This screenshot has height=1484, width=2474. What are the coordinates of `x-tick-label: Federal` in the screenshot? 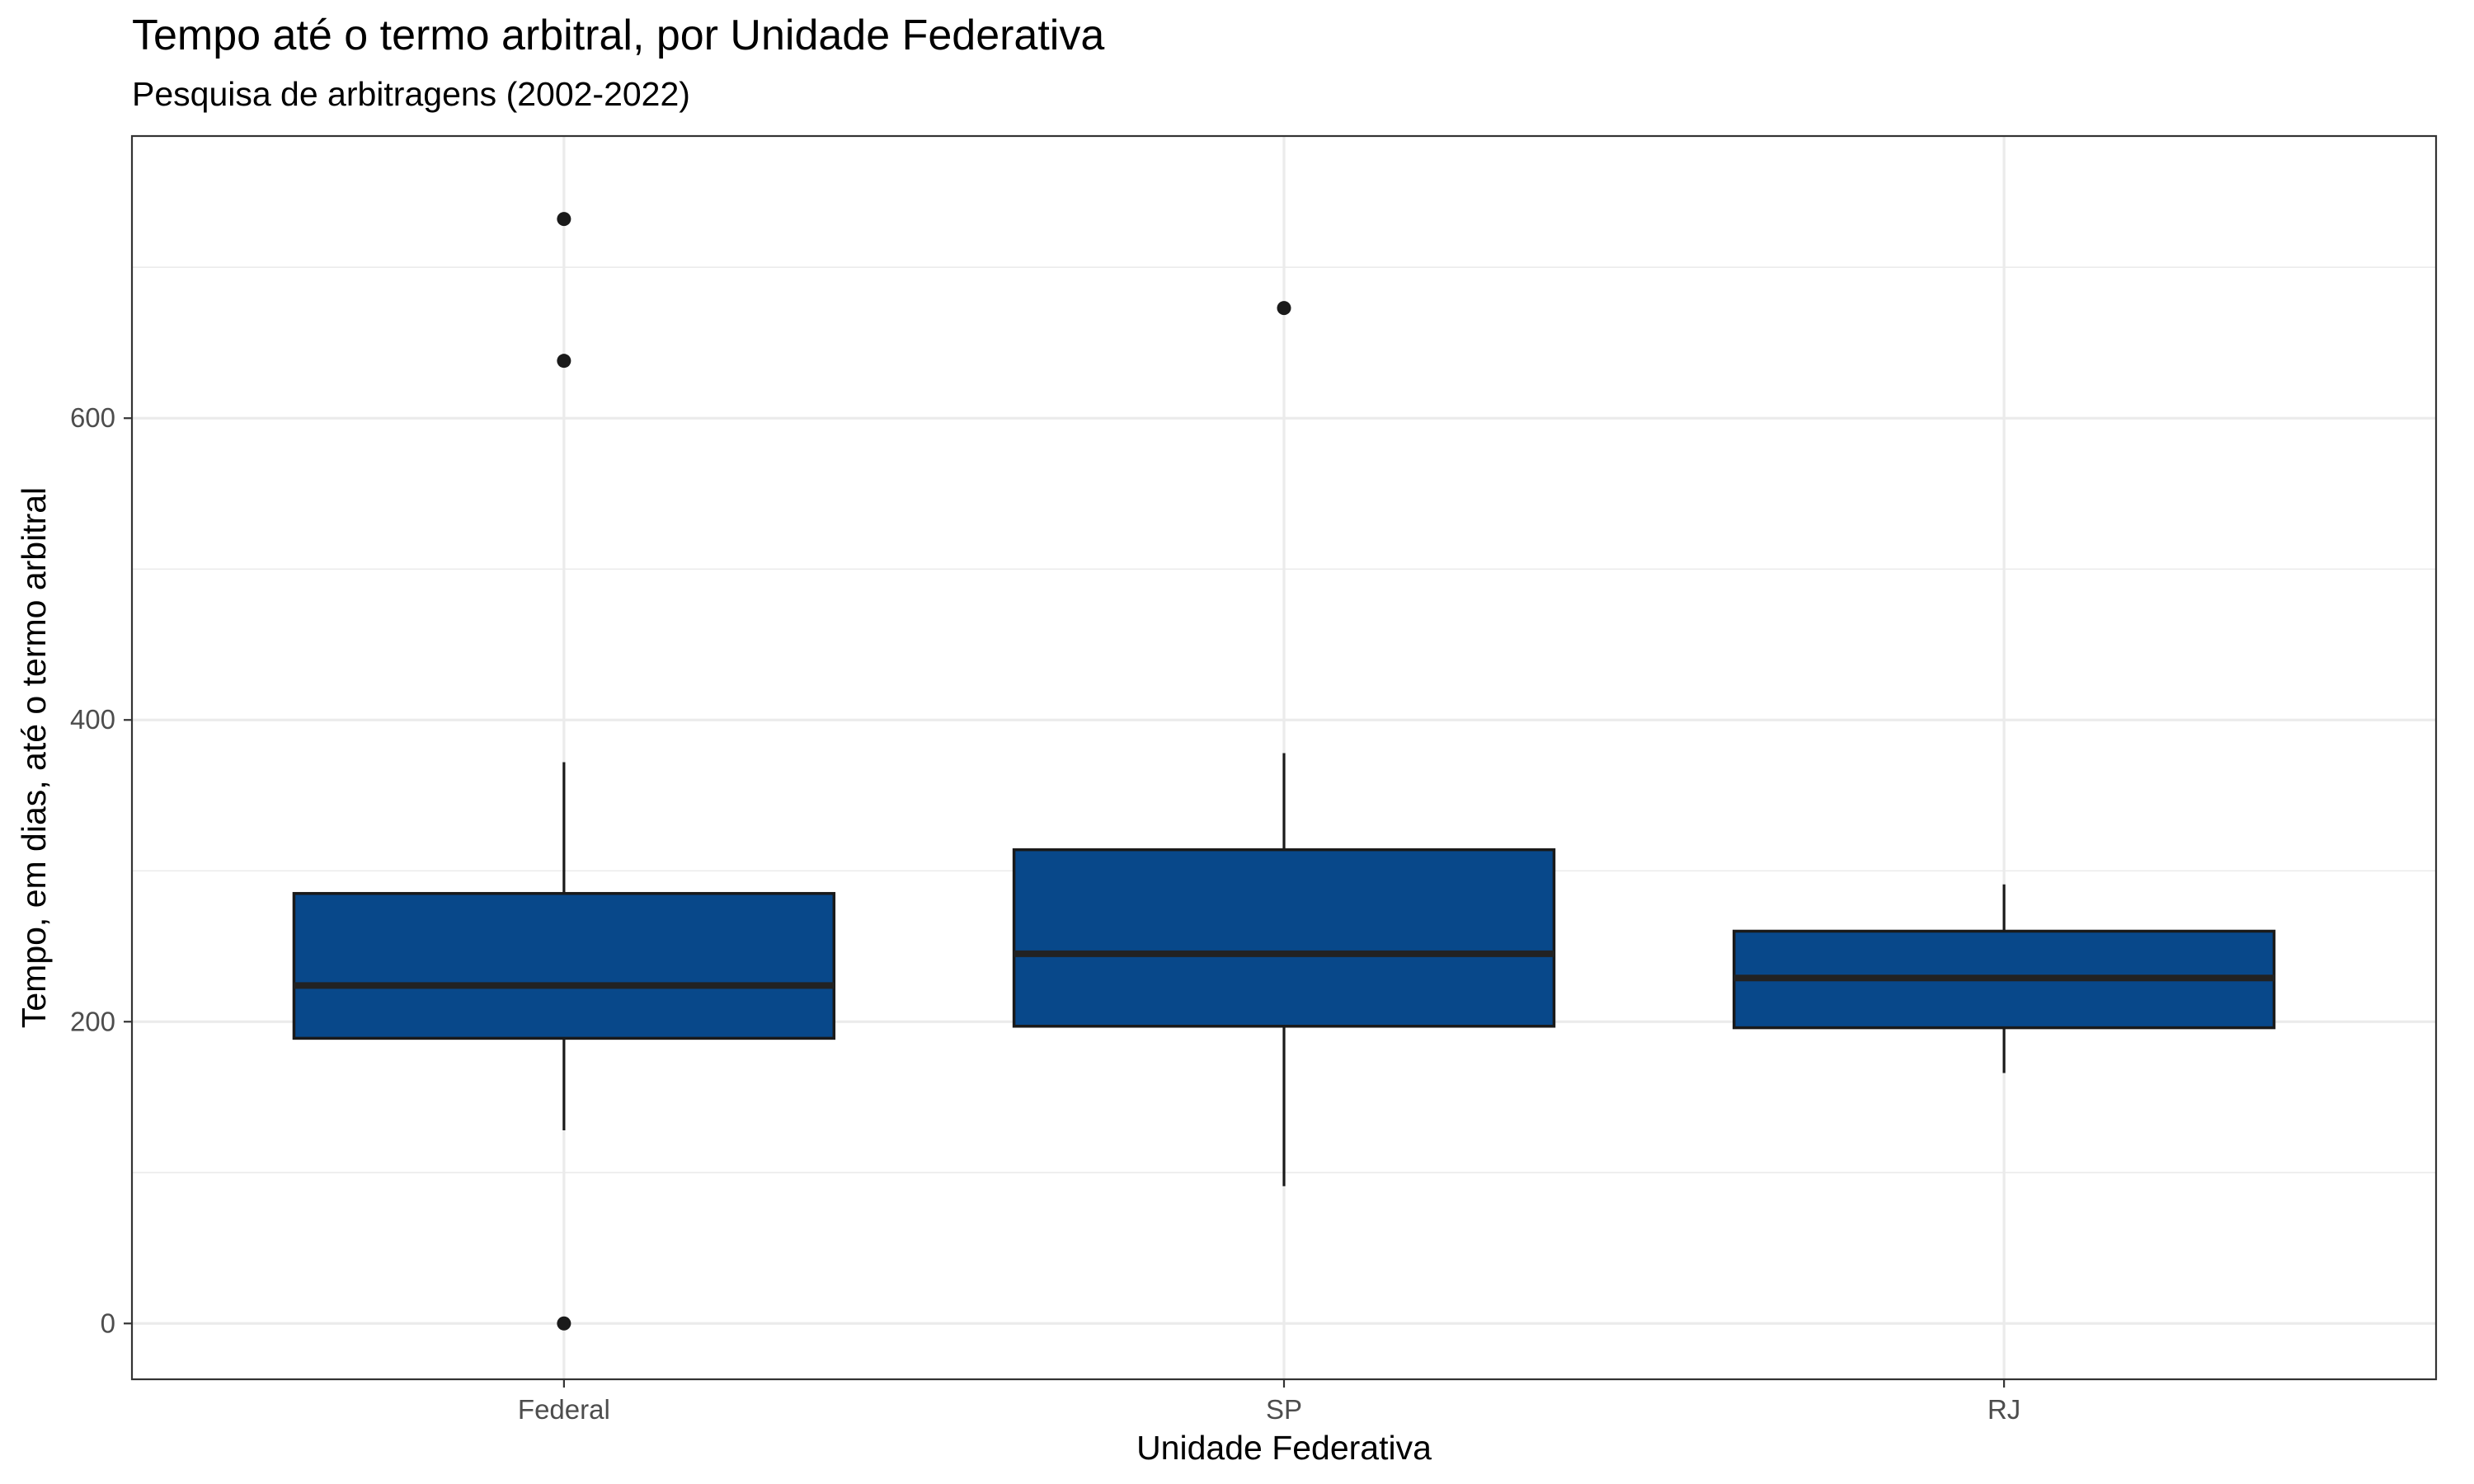 It's located at (564, 1409).